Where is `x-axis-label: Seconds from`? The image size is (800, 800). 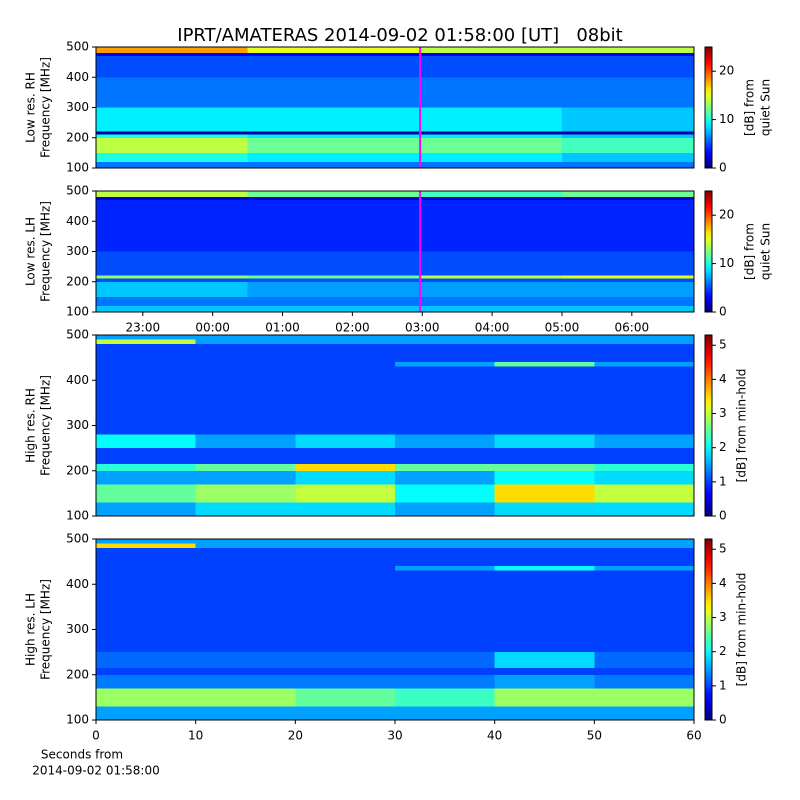
x-axis-label: Seconds from is located at coordinates (82, 755).